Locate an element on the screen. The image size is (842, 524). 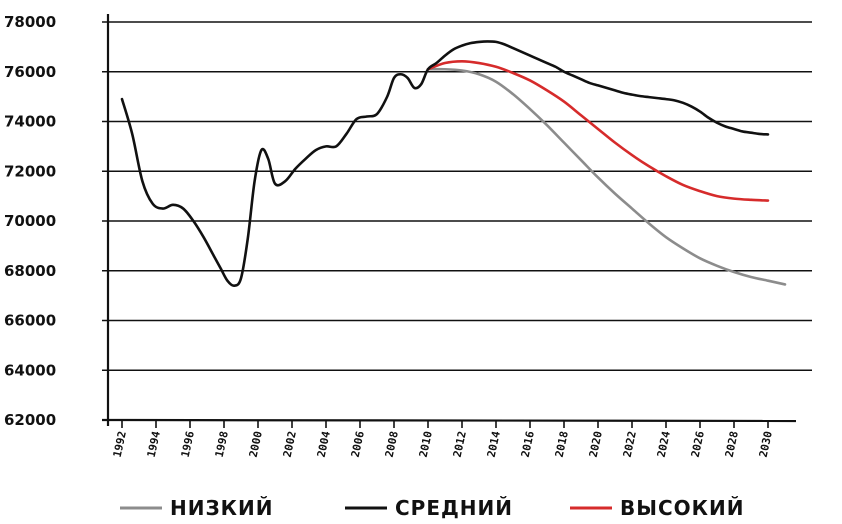
x-tick-label: 2014 is located at coordinates (494, 444).